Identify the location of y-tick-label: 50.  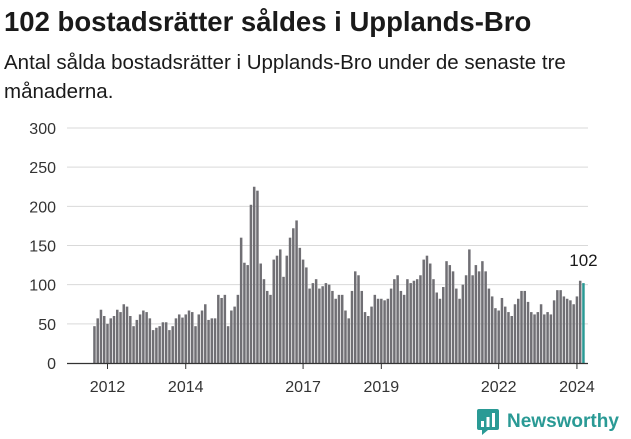
(47, 325).